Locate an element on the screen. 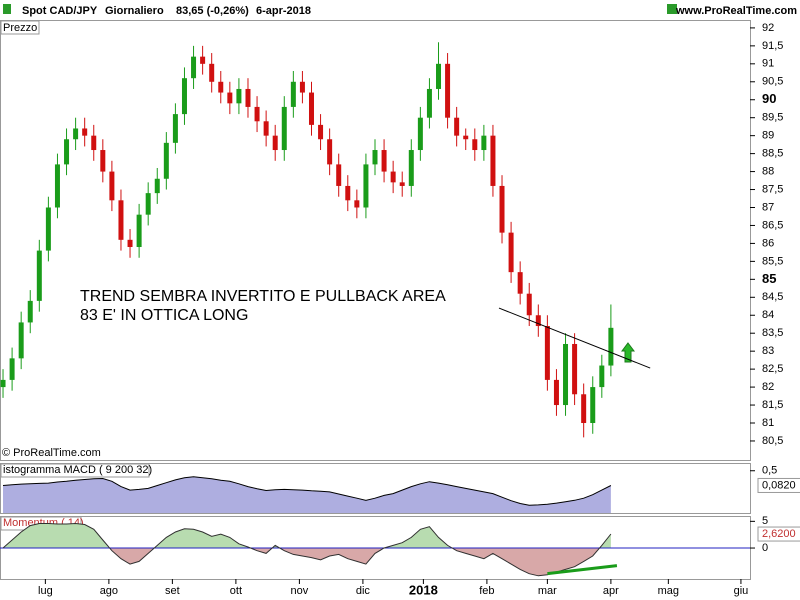 Image resolution: width=800 pixels, height=600 pixels. x-tick-label: mar is located at coordinates (547, 591).